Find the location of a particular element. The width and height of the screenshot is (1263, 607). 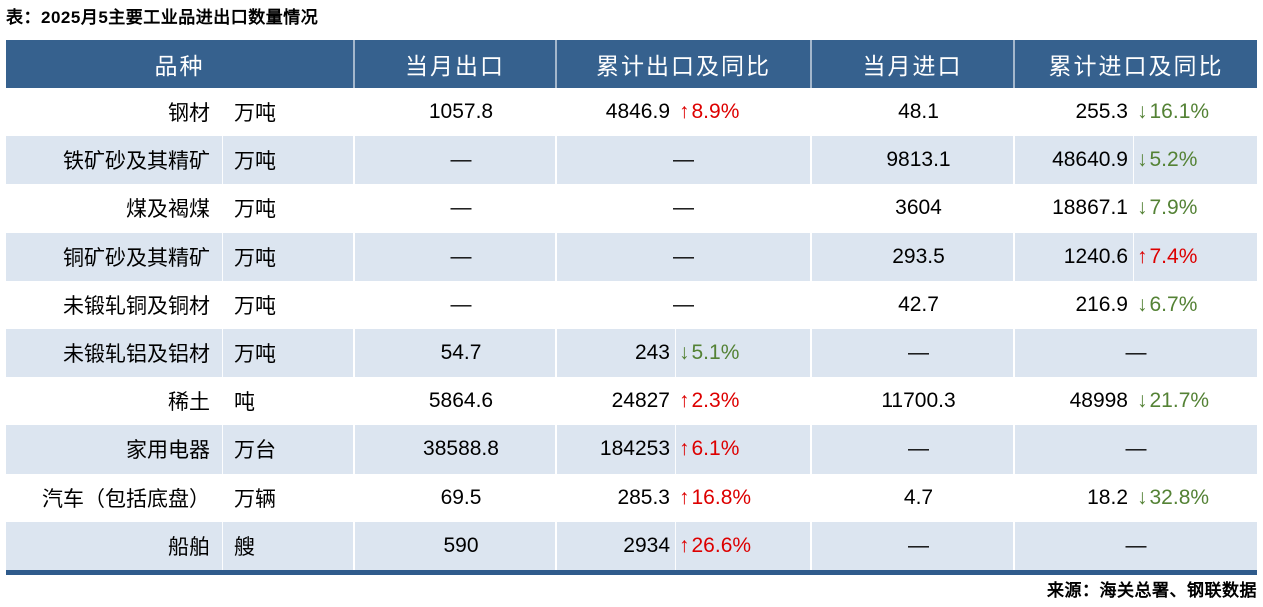

yoy-percent: 16.8% is located at coordinates (721, 497).